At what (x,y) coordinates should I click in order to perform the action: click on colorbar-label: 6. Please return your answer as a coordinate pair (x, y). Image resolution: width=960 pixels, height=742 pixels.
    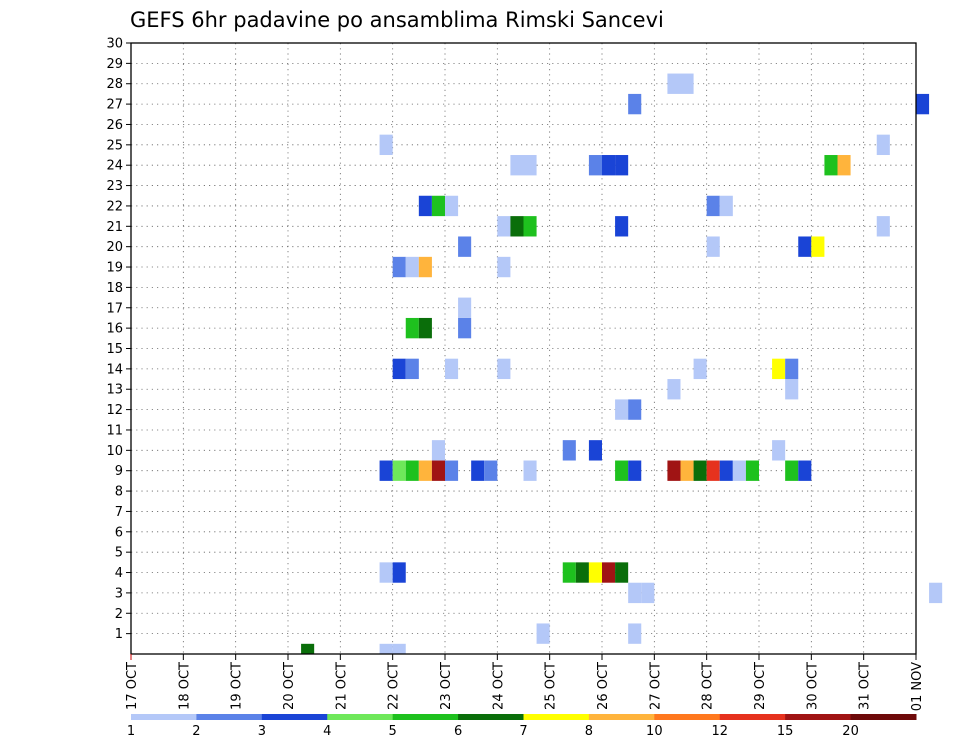
    Looking at the image, I should click on (458, 731).